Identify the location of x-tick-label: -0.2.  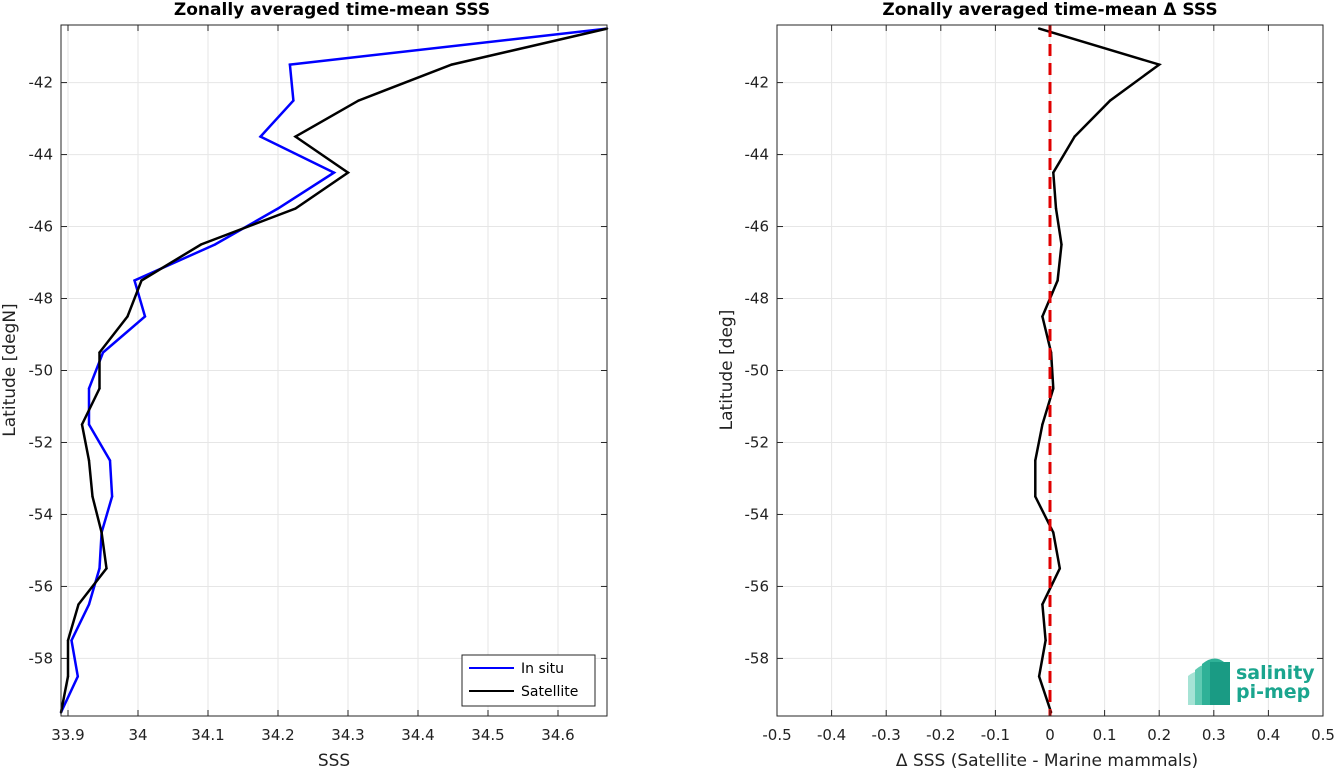
(940, 735).